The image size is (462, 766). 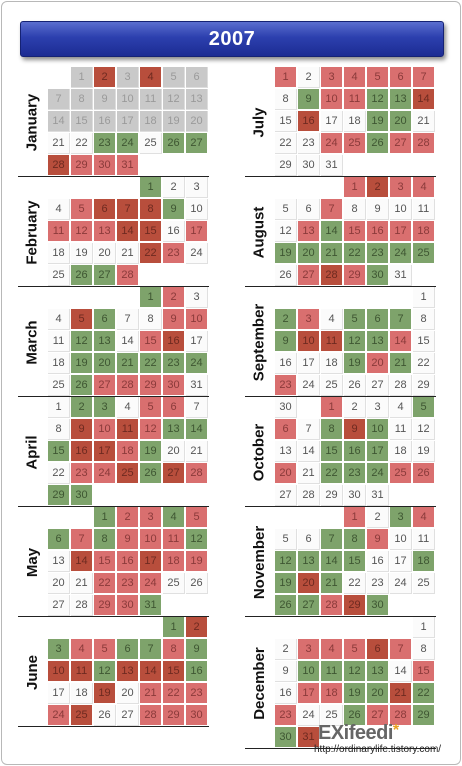 What do you see at coordinates (232, 39) in the screenshot?
I see `title-bar: 2007` at bounding box center [232, 39].